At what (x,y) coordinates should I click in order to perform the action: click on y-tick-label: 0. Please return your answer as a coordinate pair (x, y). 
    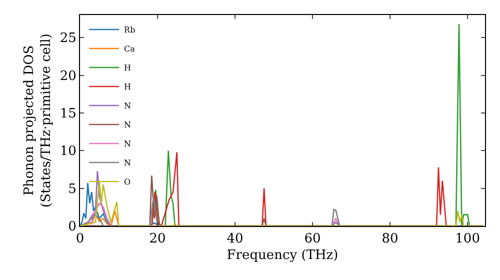
    Looking at the image, I should click on (72, 227).